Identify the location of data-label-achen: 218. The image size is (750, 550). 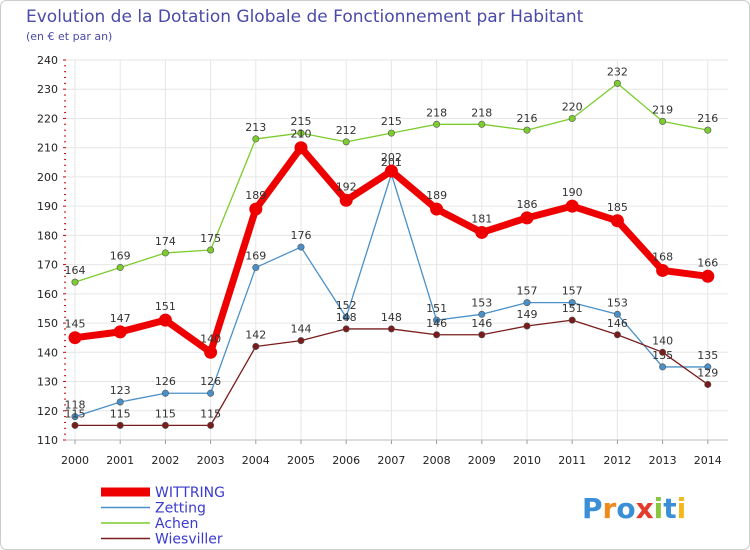
(436, 112).